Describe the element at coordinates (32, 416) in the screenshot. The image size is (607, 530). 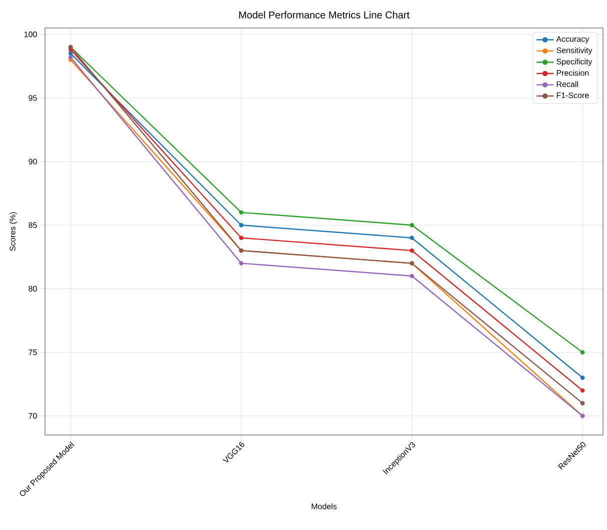
I see `y-tick-label: 70` at that location.